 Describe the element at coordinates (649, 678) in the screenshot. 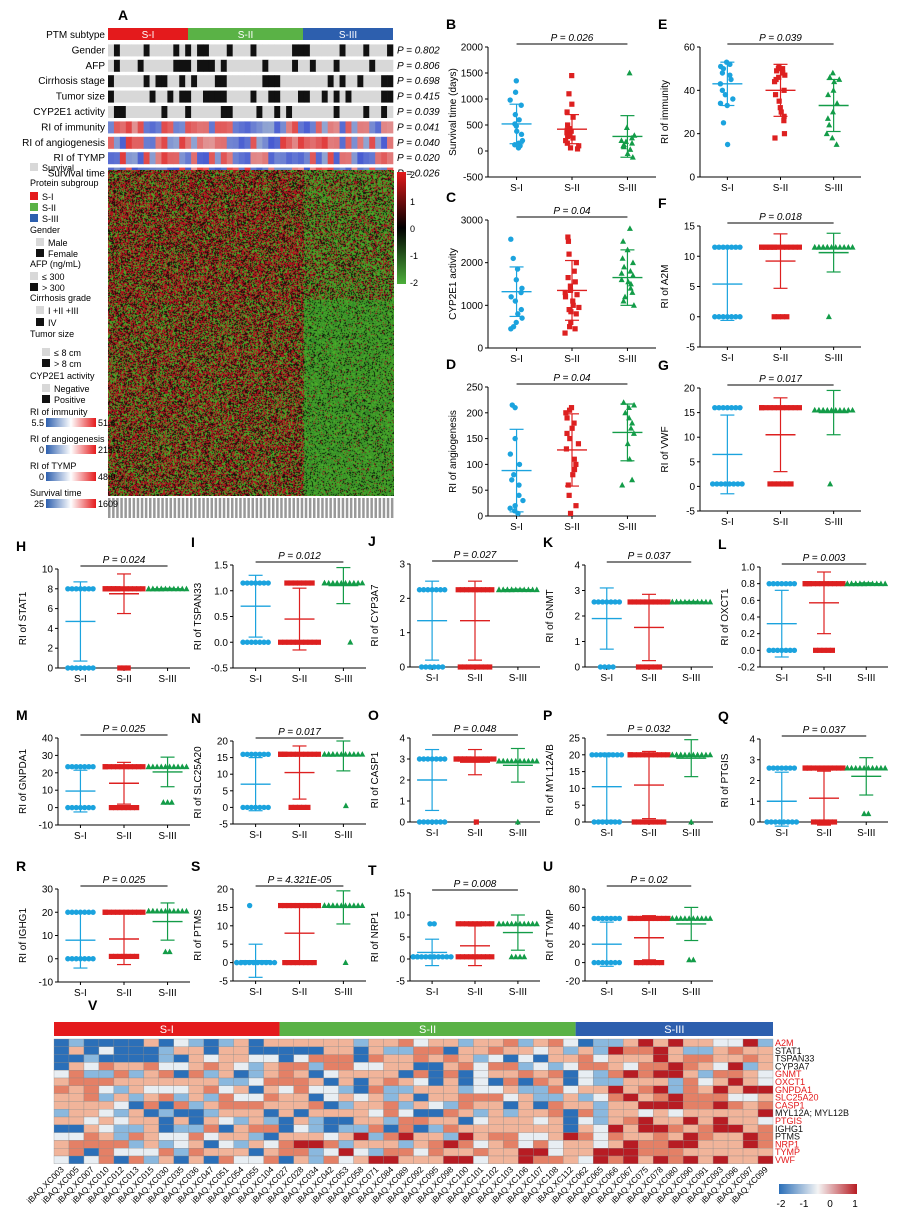

I see `x-tick-label: S-II` at that location.